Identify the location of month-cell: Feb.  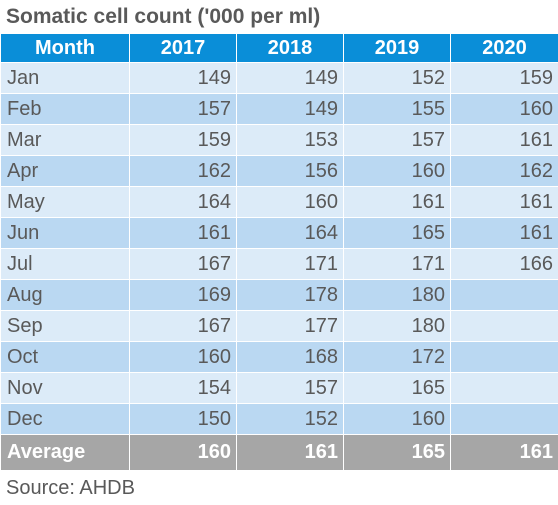
(65, 109).